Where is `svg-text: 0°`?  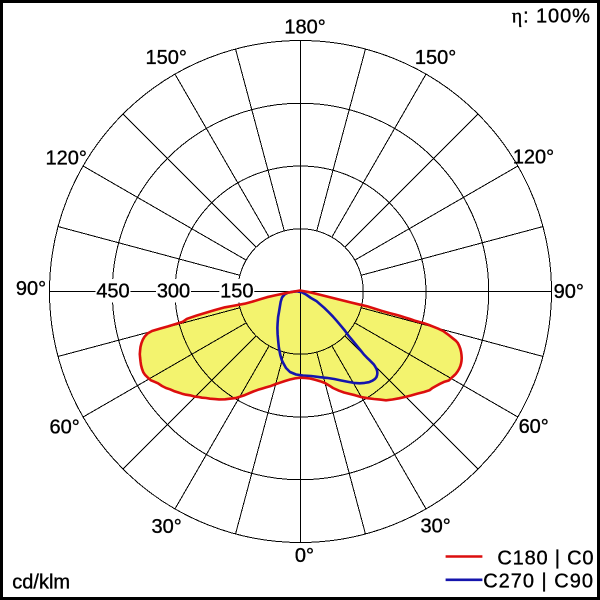
svg-text: 0° is located at coordinates (304, 556).